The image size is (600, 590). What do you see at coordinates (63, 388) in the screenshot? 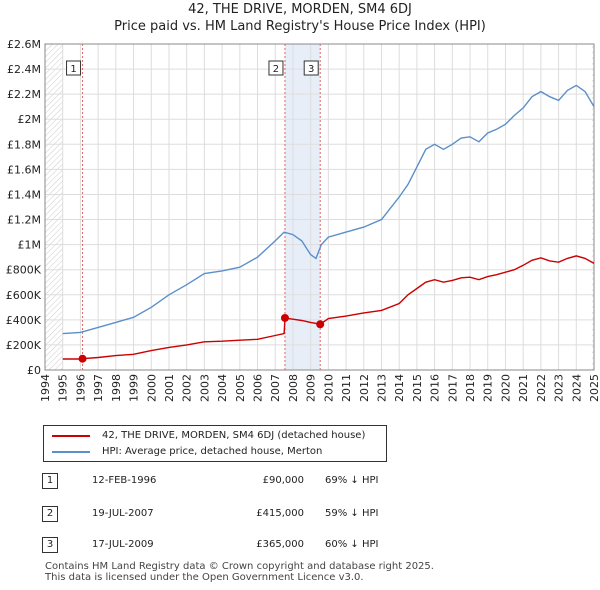
I see `x-tick-label: 1995` at bounding box center [63, 388].